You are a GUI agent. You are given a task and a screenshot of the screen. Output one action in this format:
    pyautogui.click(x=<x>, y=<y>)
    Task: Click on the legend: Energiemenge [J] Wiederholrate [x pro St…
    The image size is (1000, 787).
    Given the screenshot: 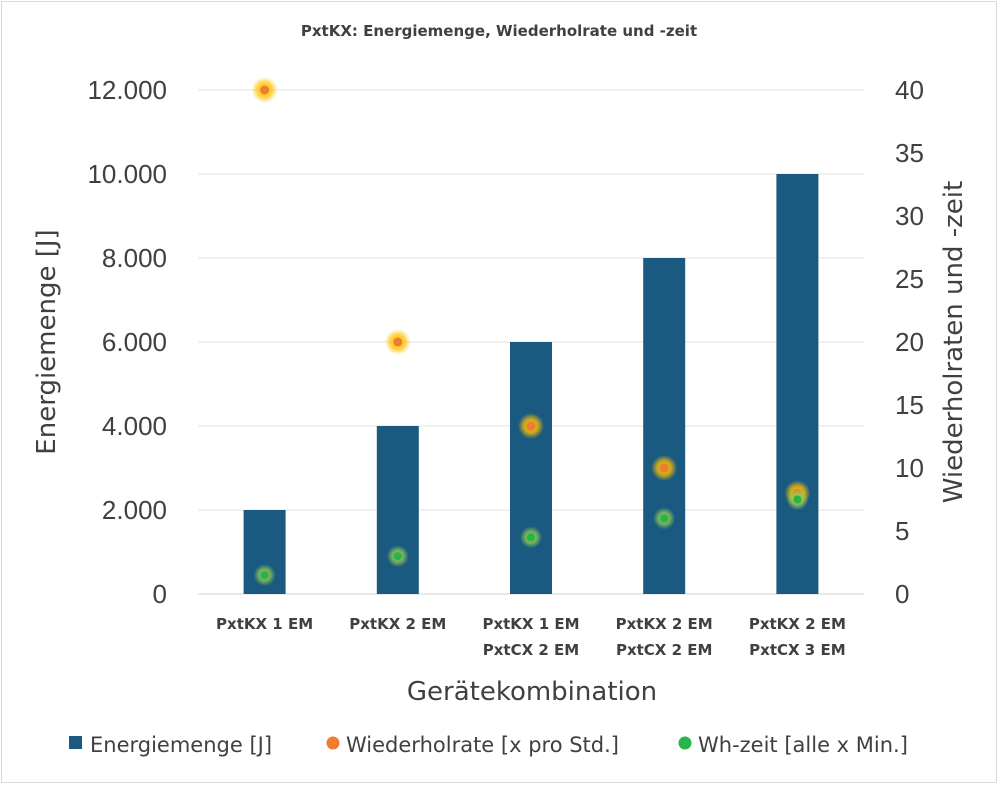 What is the action you would take?
    pyautogui.click(x=488, y=745)
    